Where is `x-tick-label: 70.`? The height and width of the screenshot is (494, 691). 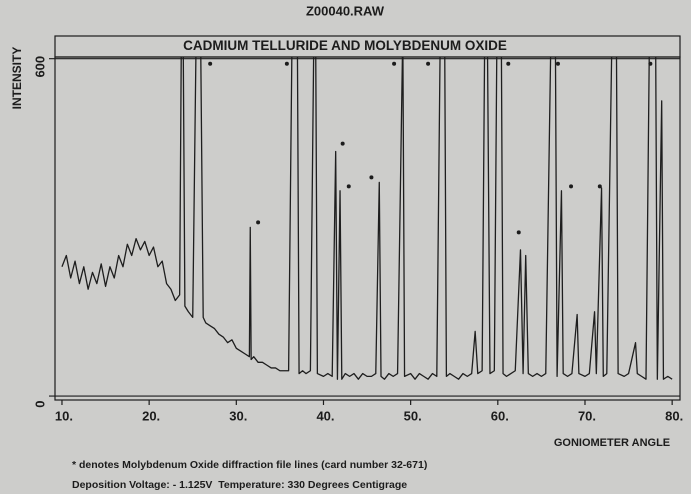
x-tick-label: 70. is located at coordinates (587, 415).